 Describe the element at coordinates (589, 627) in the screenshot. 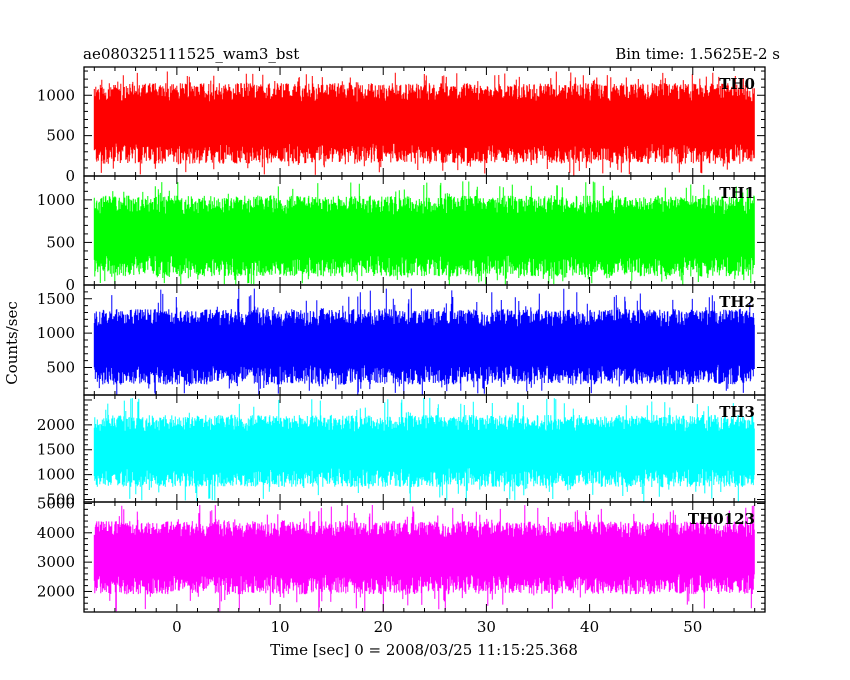

I see `x-tick-label: 40` at that location.